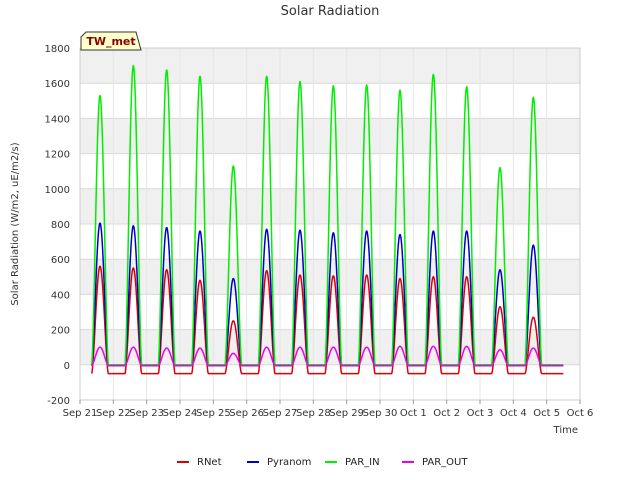 This screenshot has height=480, width=640. Describe the element at coordinates (209, 462) in the screenshot. I see `legend-label-rnet: RNet` at that location.